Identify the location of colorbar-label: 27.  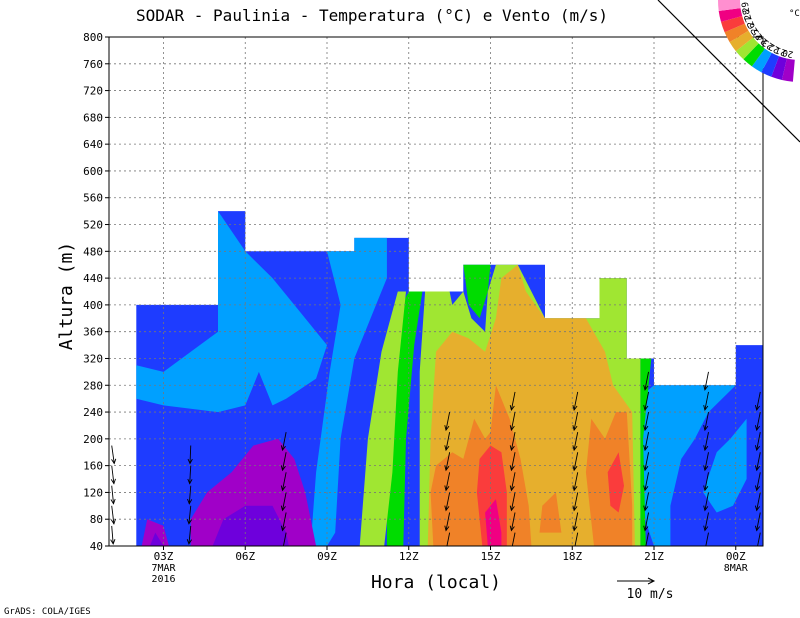
(750, 21).